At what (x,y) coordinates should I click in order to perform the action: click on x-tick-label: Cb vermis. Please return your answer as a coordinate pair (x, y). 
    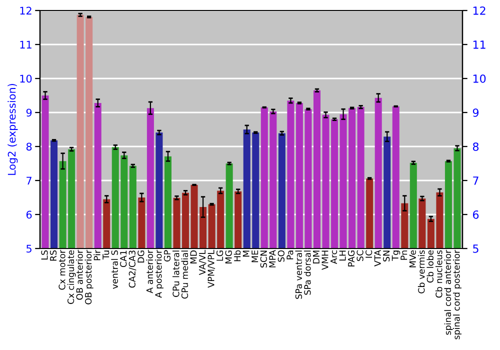
    Looking at the image, I should click on (421, 272).